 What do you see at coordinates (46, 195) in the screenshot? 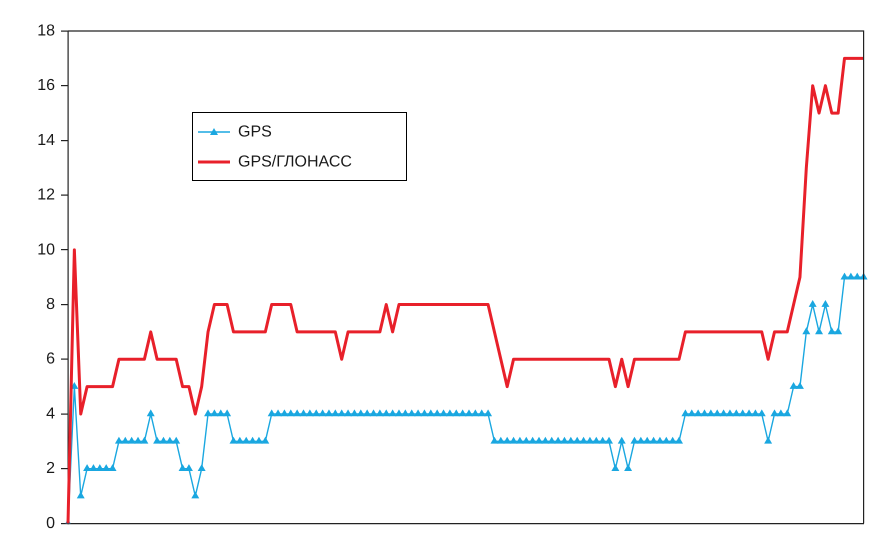
I see `y-tick-label: 12` at bounding box center [46, 195].